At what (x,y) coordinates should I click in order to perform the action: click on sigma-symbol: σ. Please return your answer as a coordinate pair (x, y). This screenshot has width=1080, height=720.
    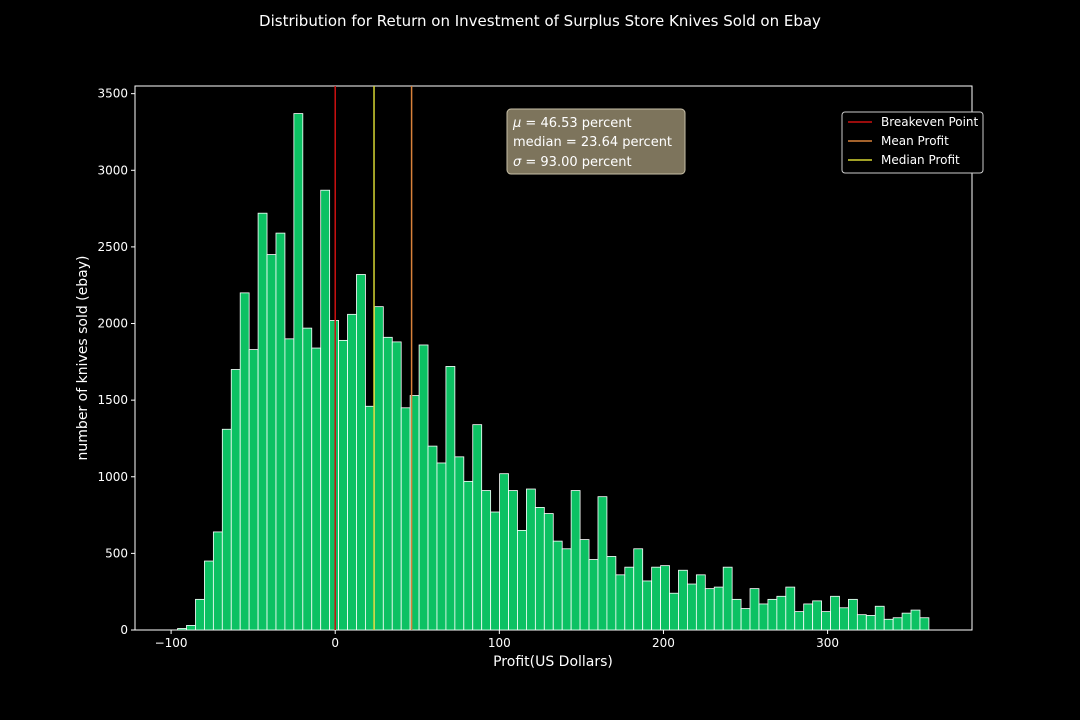
    Looking at the image, I should click on (517, 162).